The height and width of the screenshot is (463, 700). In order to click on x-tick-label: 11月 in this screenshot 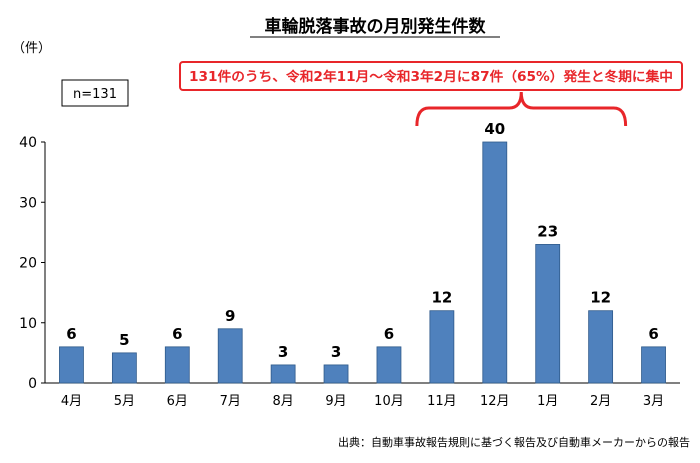, I will do `click(442, 401)`.